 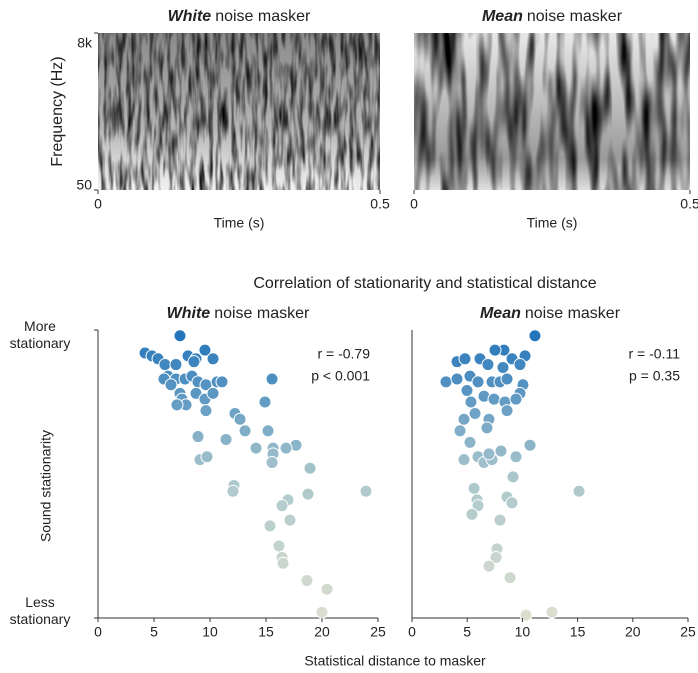 I want to click on y-tick-label: 8k, so click(x=85, y=43).